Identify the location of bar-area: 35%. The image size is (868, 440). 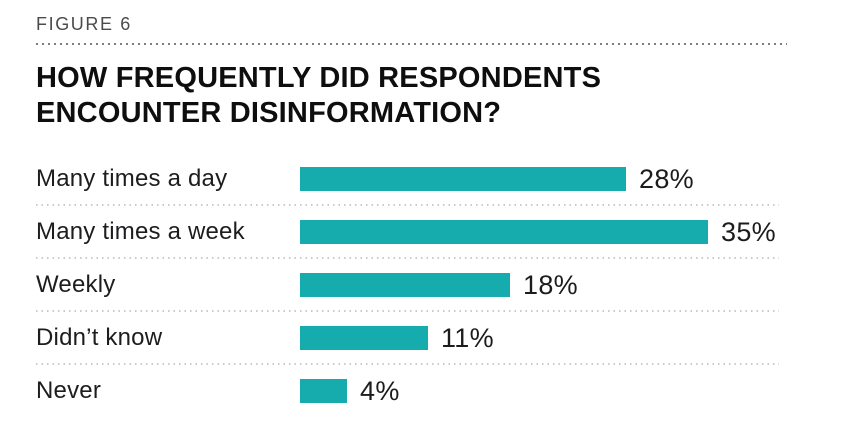
(543, 232).